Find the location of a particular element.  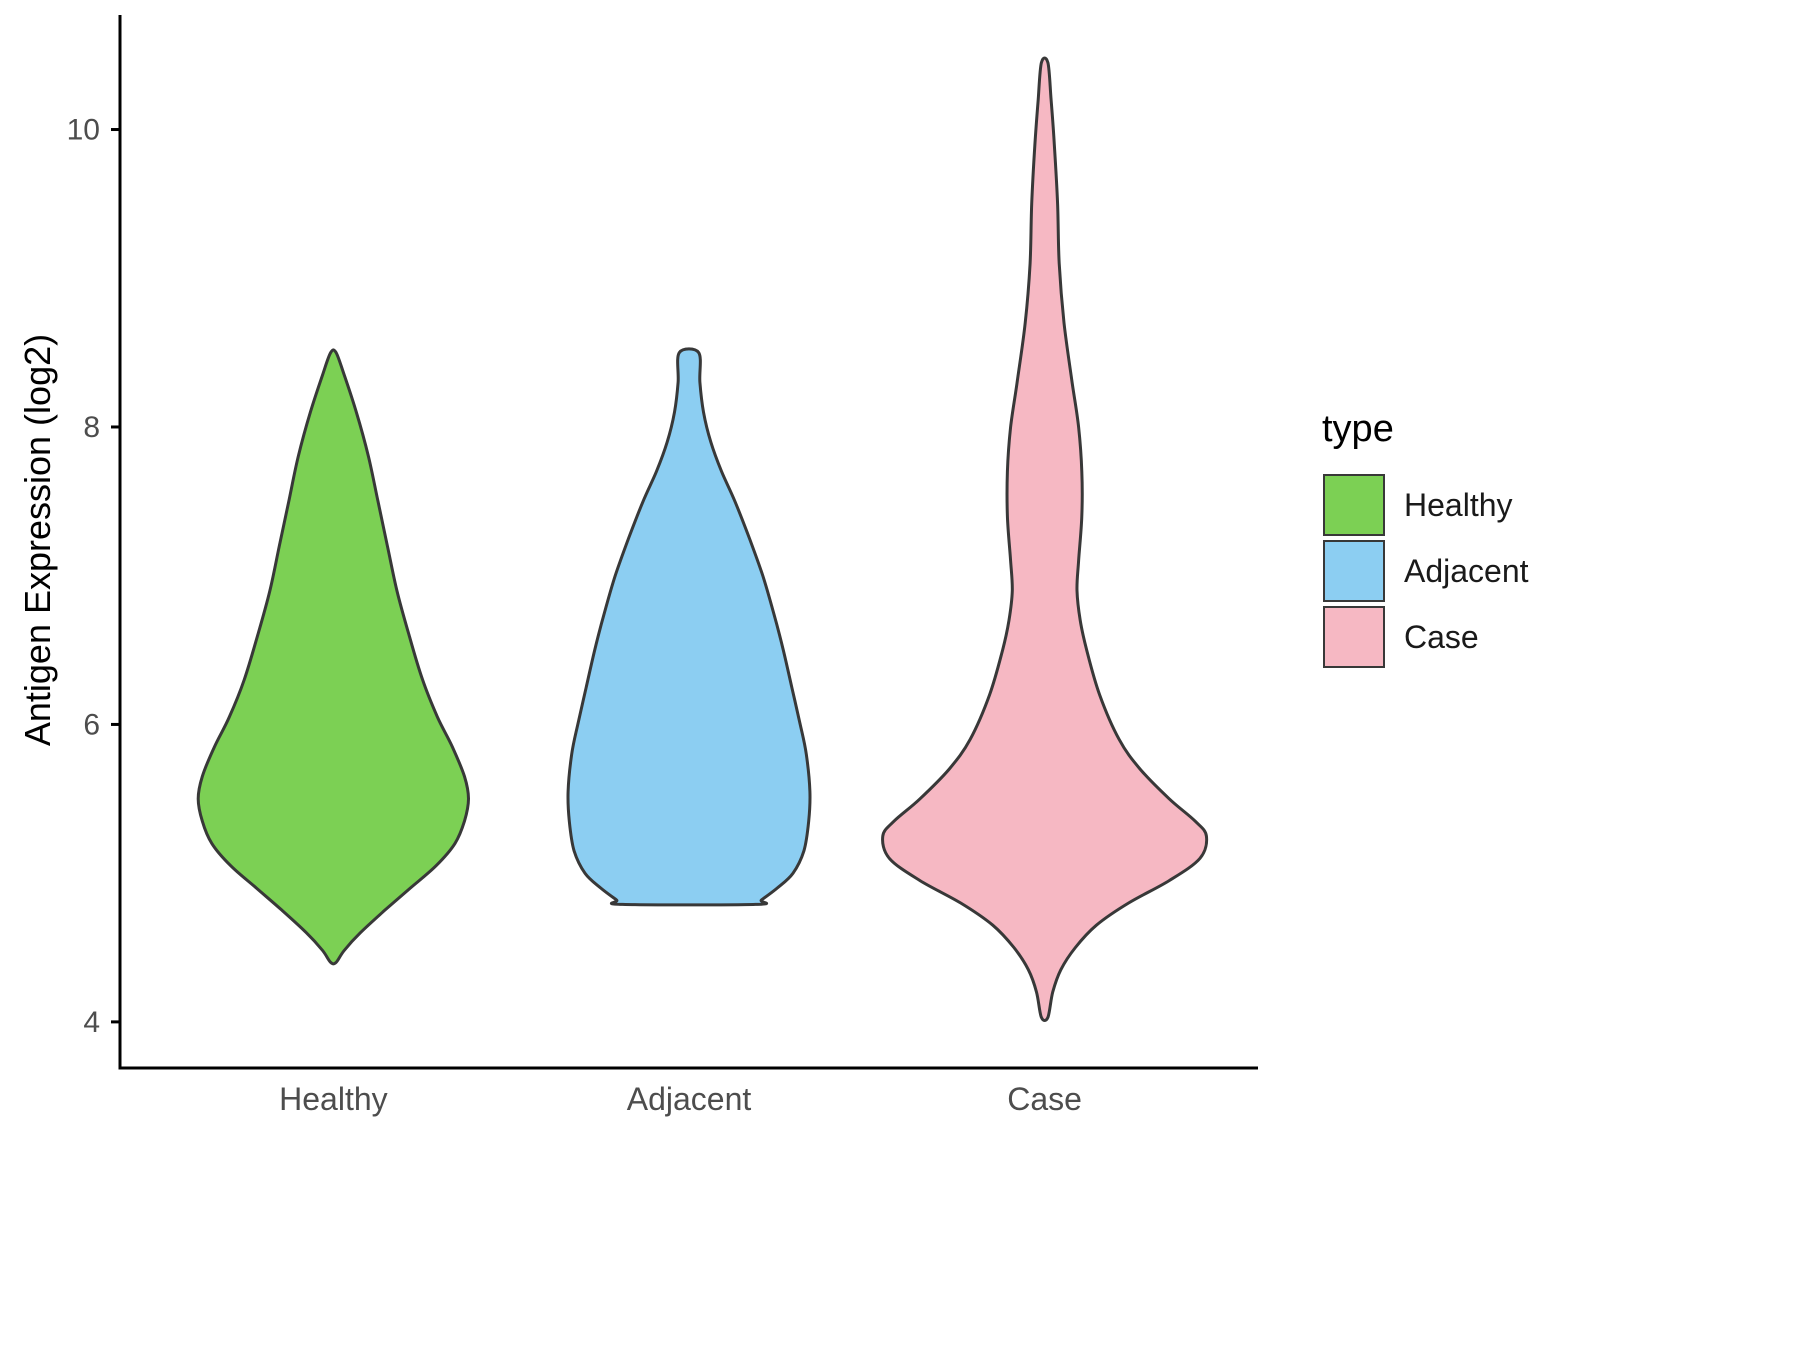

violin-adjacent is located at coordinates (689, 627).